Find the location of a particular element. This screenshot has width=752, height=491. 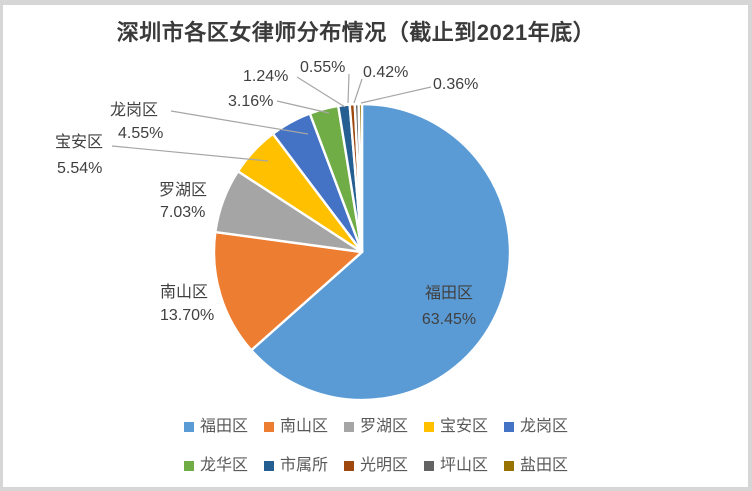

legend-row-1: 福田区 南山区 罗湖区 宝安区 龙岗区 is located at coordinates (376, 427).